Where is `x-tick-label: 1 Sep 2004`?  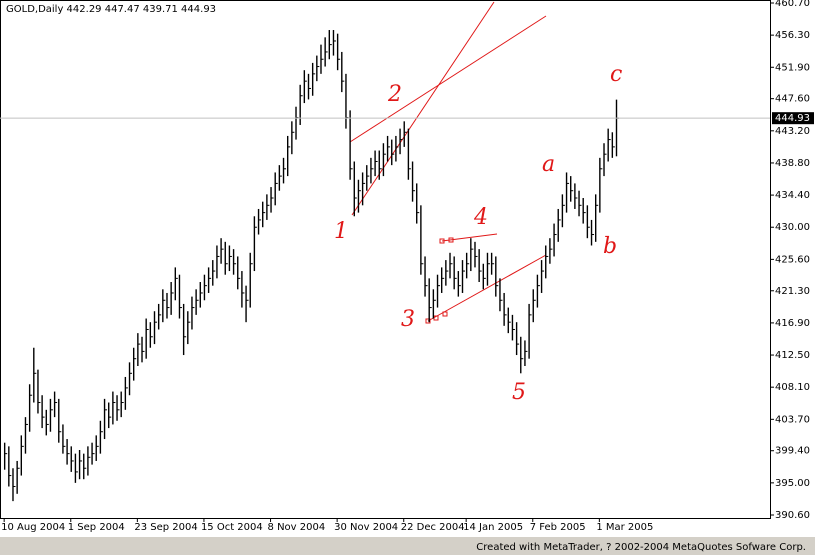
x-tick-label: 1 Sep 2004 is located at coordinates (96, 527).